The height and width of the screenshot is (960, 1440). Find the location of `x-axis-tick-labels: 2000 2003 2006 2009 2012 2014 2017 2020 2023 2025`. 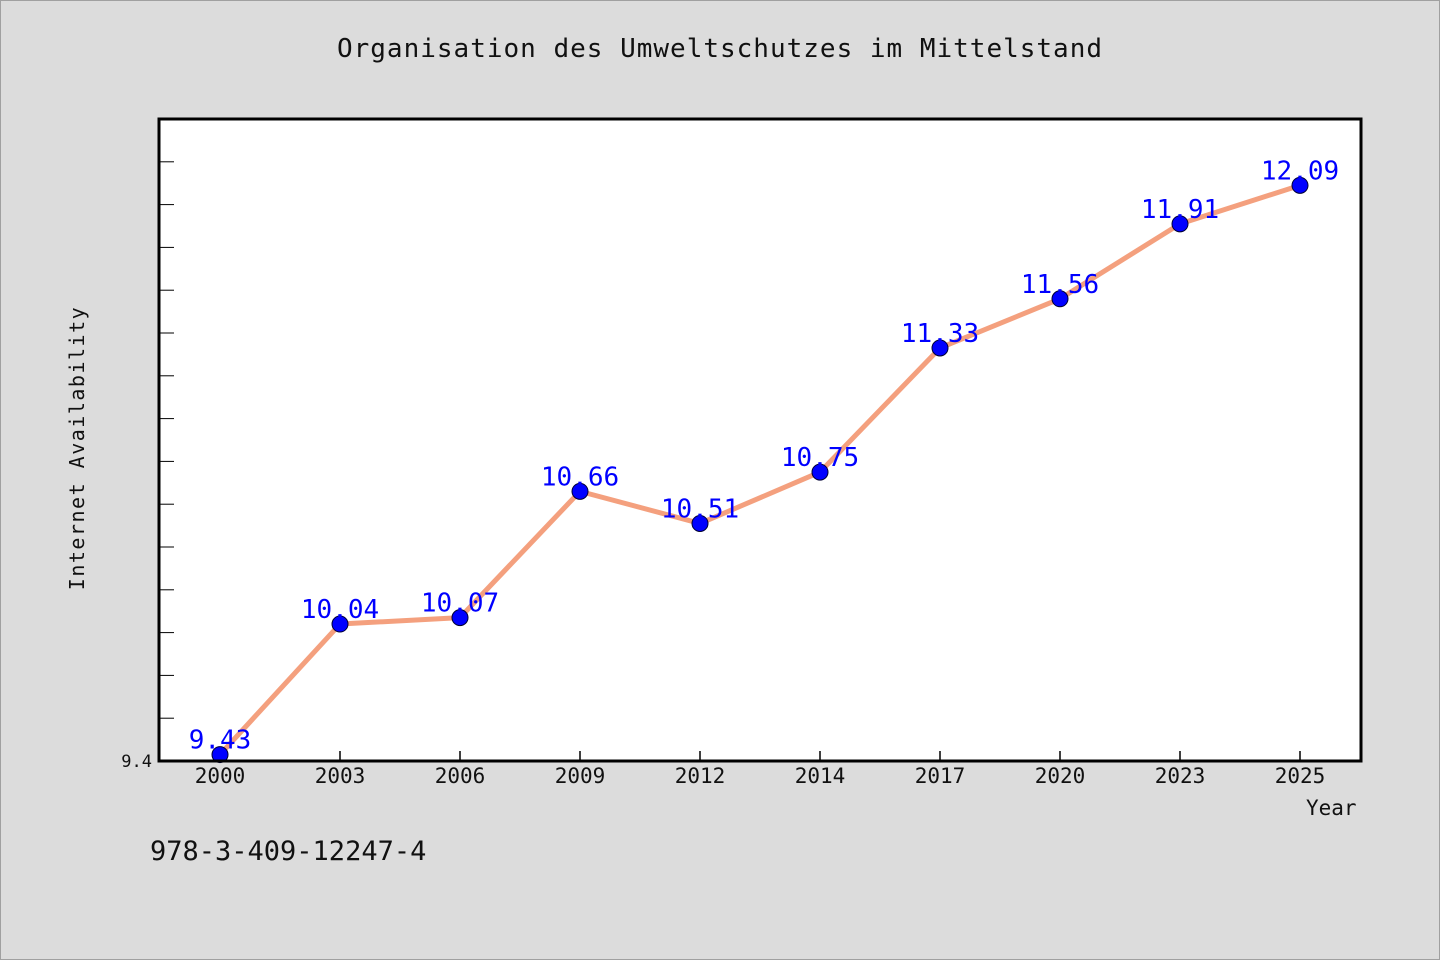

x-axis-tick-labels: 2000 2003 2006 2009 2012 2014 2017 2020 2023 2025 is located at coordinates (760, 776).